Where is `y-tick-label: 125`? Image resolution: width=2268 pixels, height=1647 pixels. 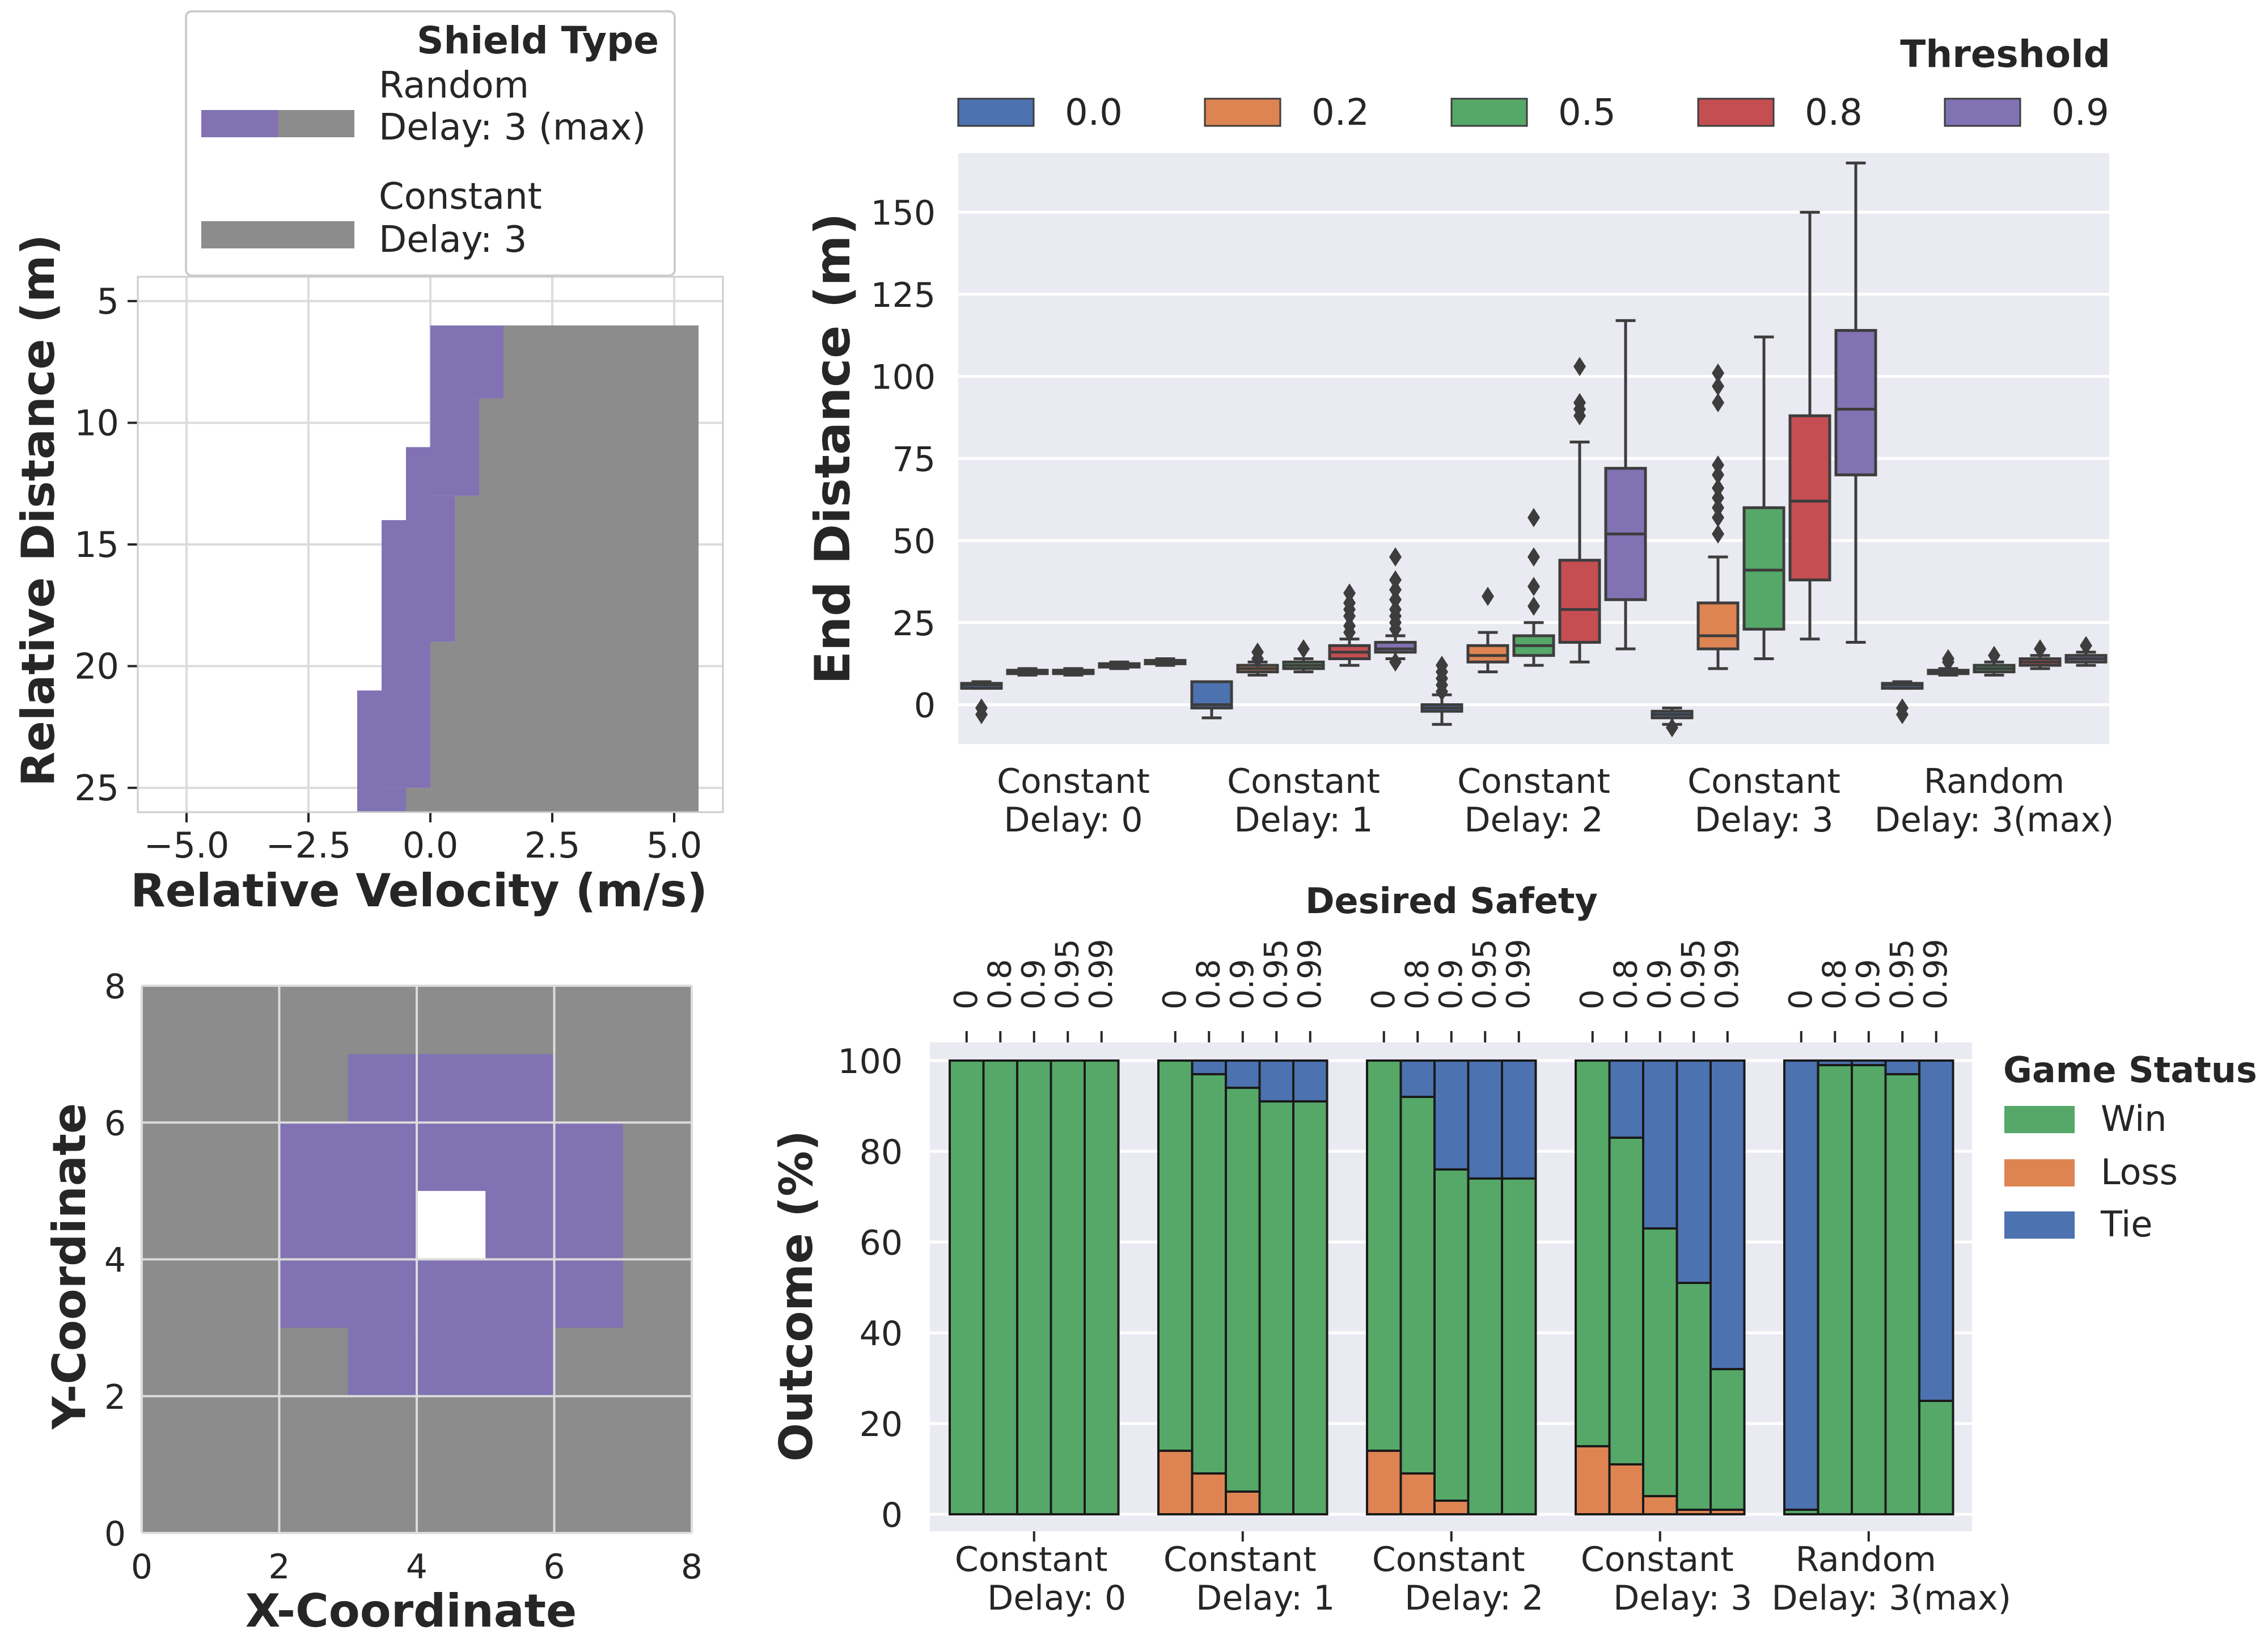 y-tick-label: 125 is located at coordinates (903, 295).